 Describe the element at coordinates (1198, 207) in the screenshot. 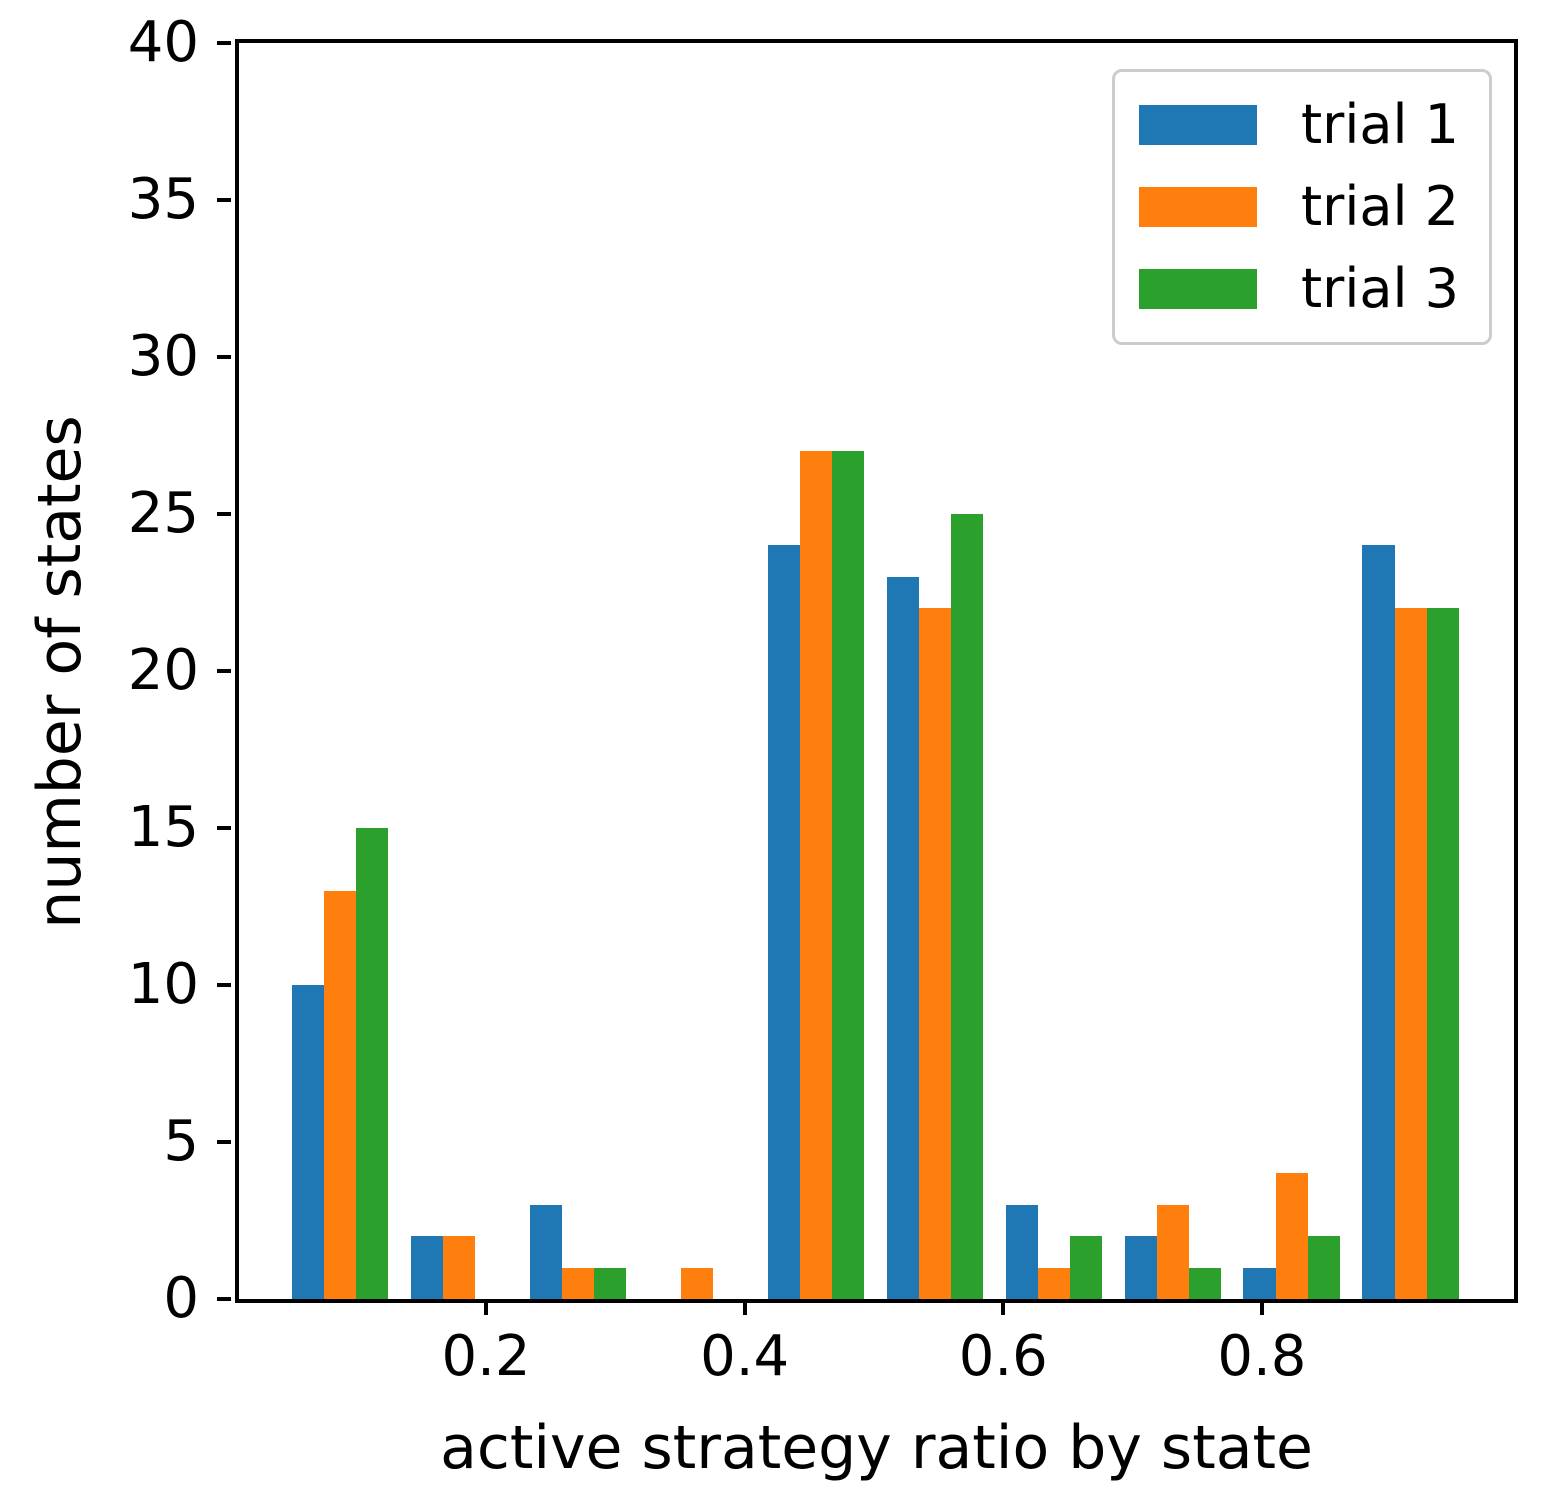

I see `legend-swatch-trial-2-icon` at that location.